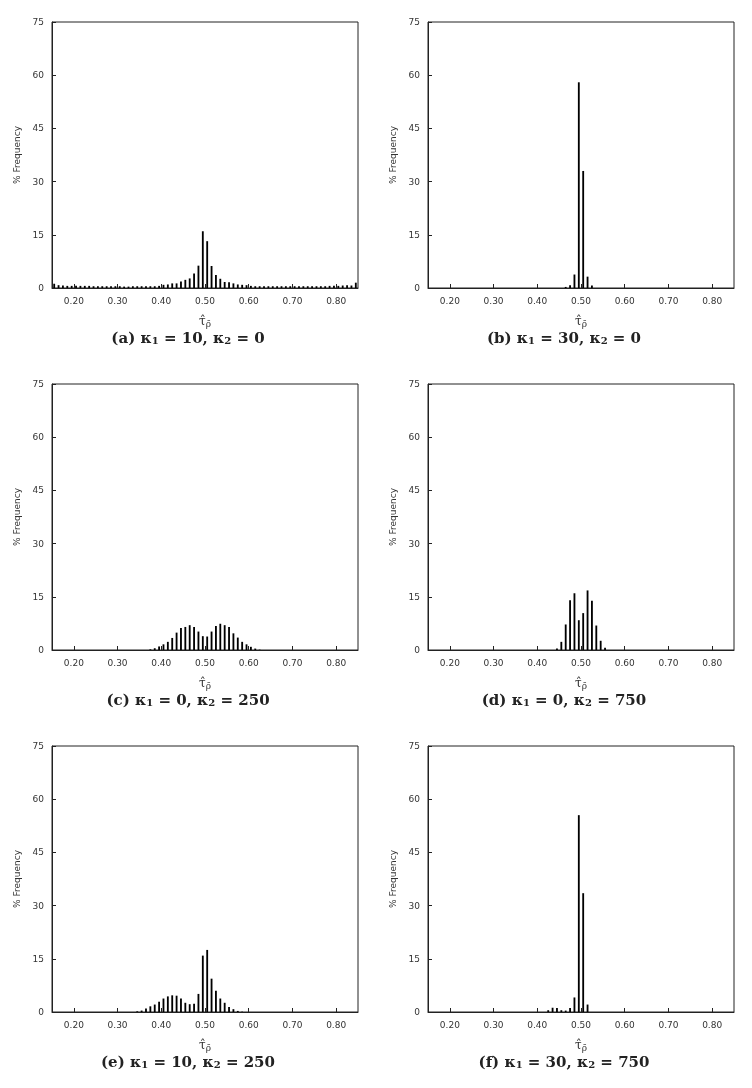 The image size is (752, 1088). Describe the element at coordinates (564, 699) in the screenshot. I see `text: (d) κ1 = 0, κ2 = 750` at that location.